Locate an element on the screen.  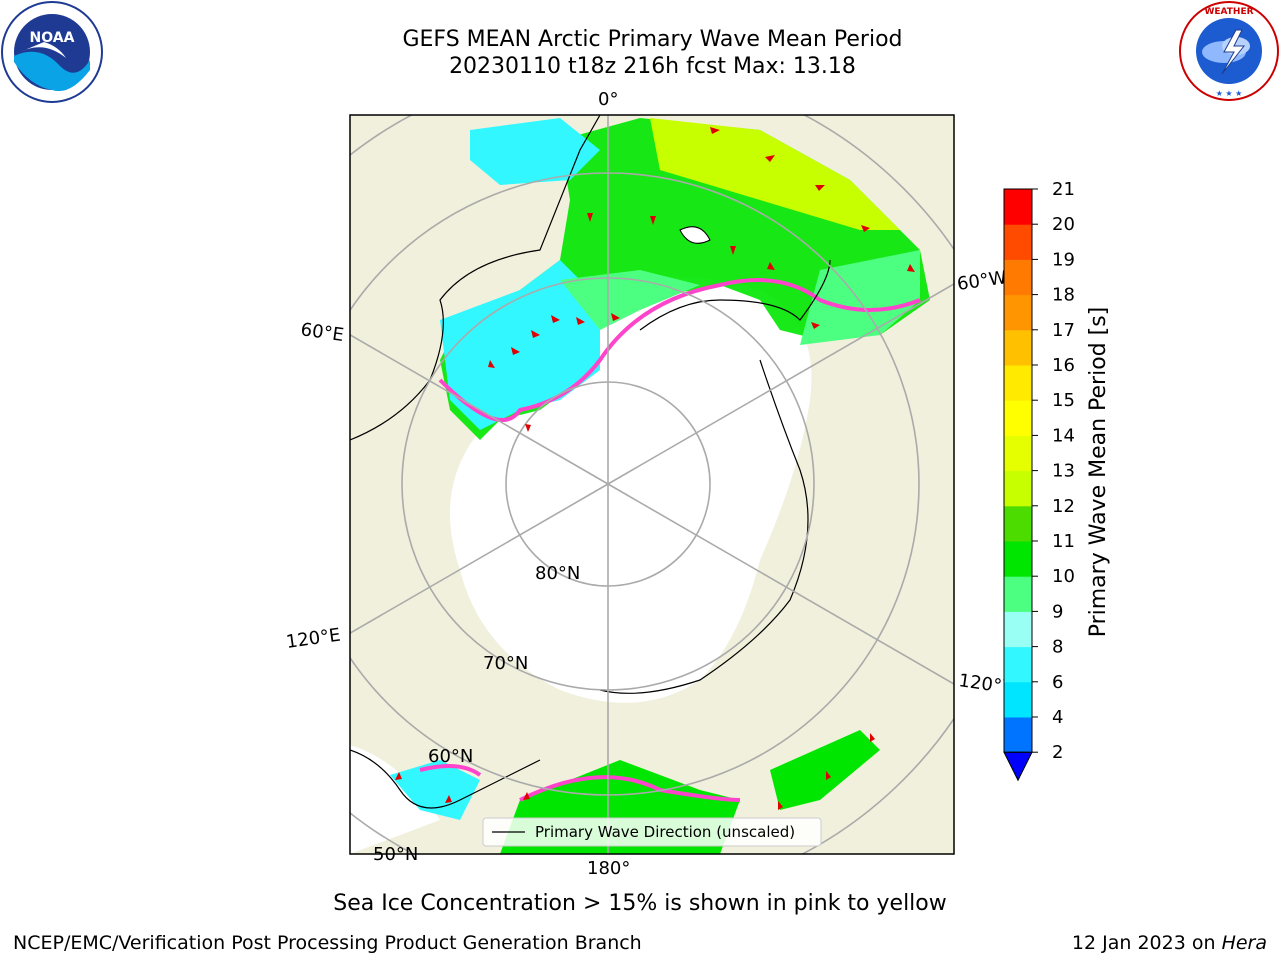
parallel-label-70n: 70°N is located at coordinates (505, 663).